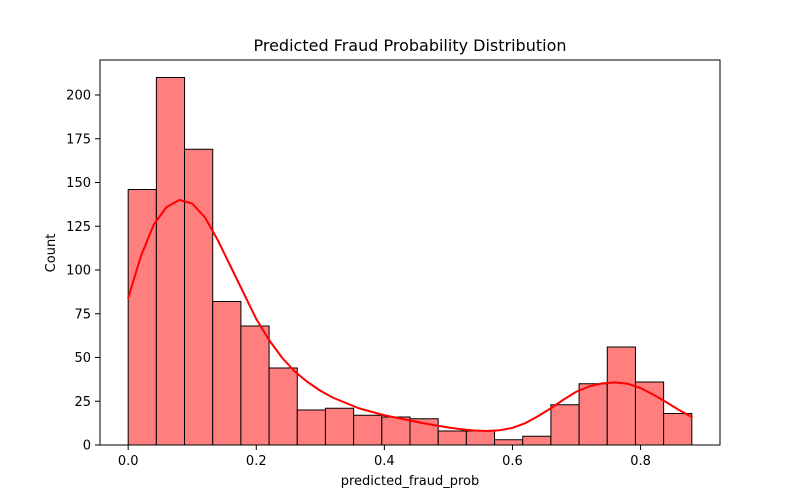 The height and width of the screenshot is (500, 800). I want to click on chart-title: Predicted Fraud Probability Distribution, so click(409, 45).